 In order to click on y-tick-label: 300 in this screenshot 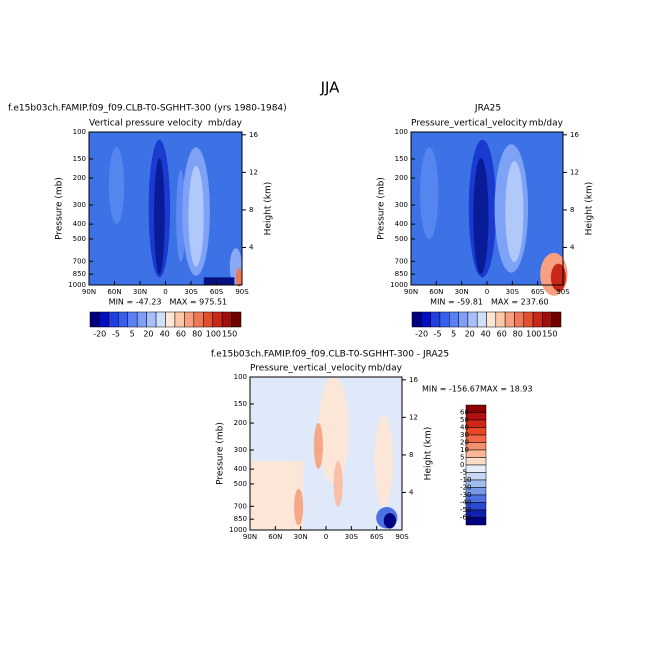, I will do `click(79, 205)`.